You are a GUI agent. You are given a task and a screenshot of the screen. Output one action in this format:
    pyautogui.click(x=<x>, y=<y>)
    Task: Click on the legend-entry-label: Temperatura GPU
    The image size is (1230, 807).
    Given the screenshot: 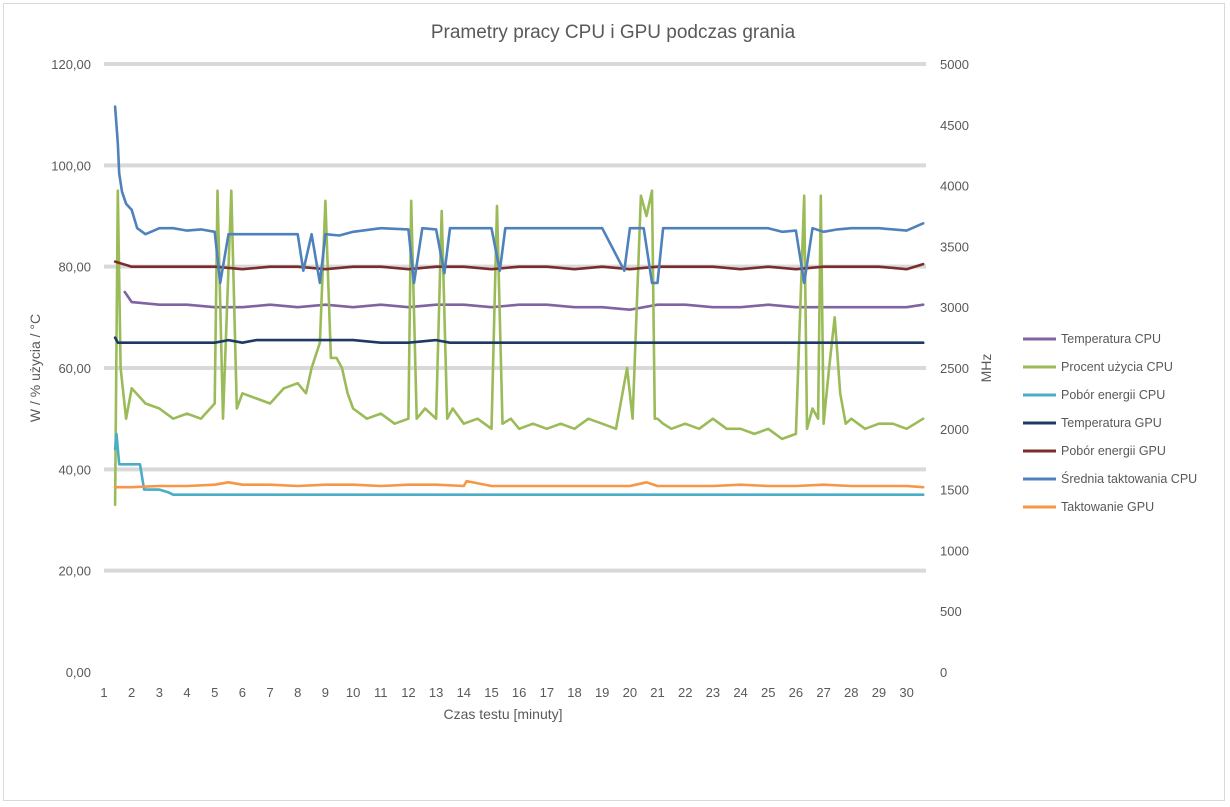 What is the action you would take?
    pyautogui.click(x=1111, y=423)
    